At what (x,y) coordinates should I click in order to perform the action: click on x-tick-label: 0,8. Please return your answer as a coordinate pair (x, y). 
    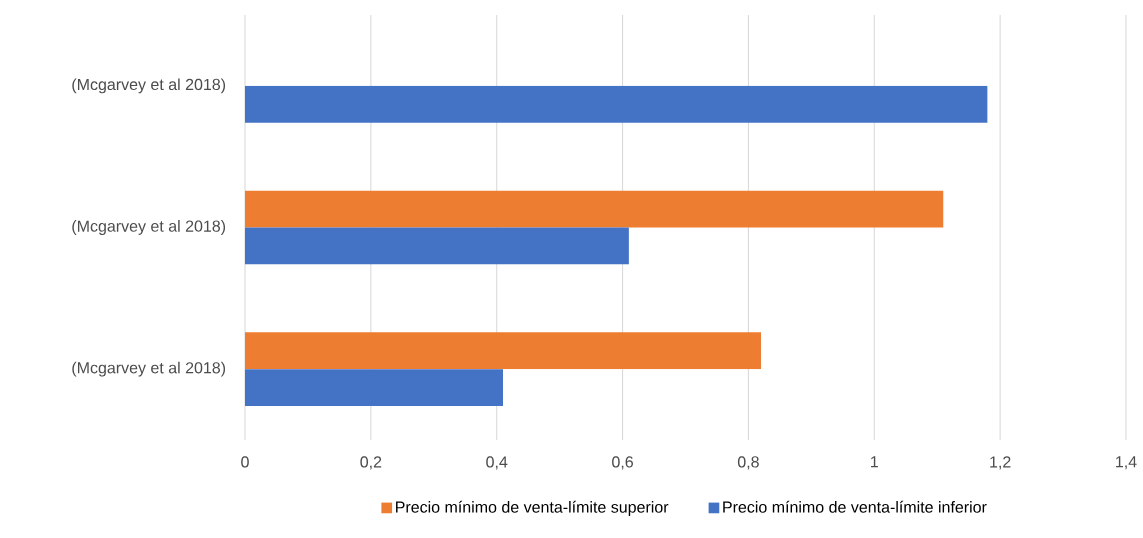
    Looking at the image, I should click on (748, 463).